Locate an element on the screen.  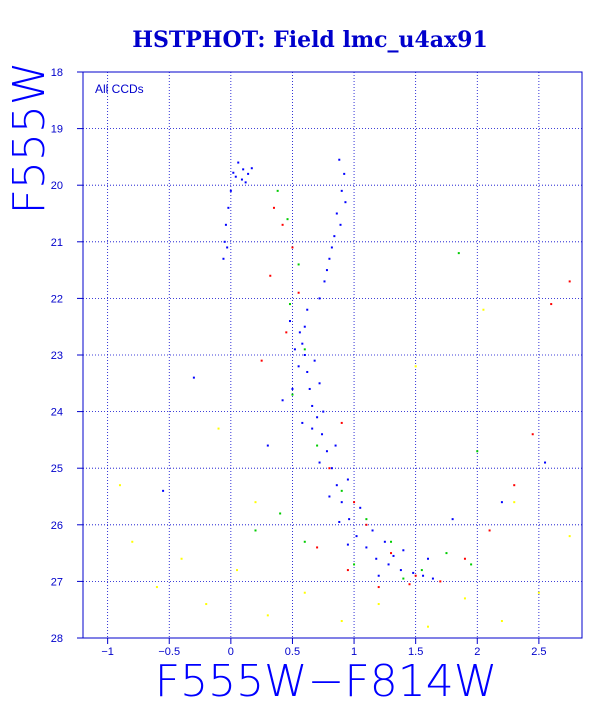
x-axis-label: F555W−F814W is located at coordinates (326, 681).